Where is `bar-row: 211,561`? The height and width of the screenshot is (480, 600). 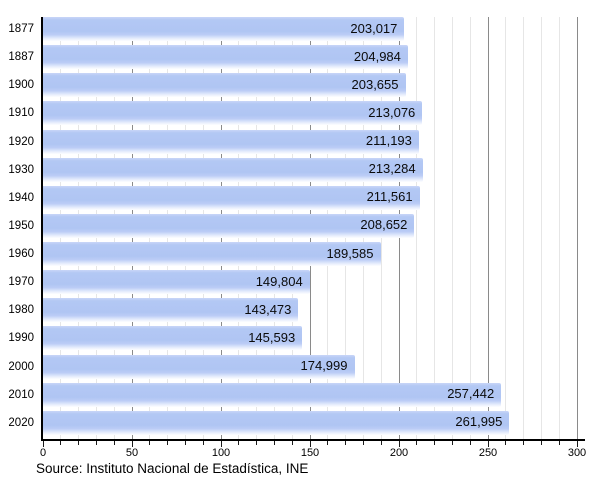 bar-row: 211,561 is located at coordinates (315, 199).